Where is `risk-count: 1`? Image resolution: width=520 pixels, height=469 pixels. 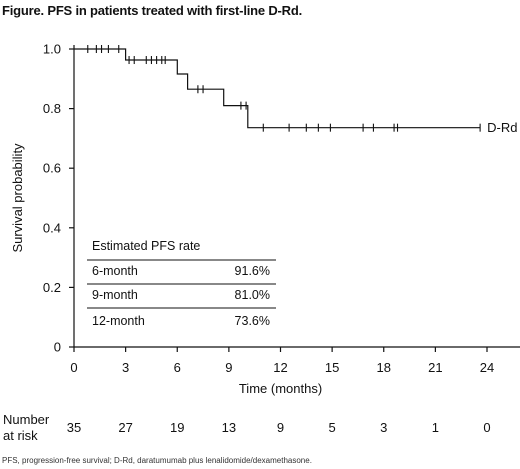
risk-count: 1 is located at coordinates (435, 427).